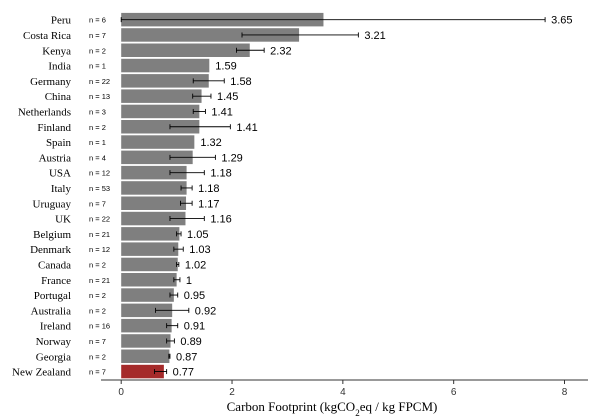 The width and height of the screenshot is (595, 417). I want to click on country-label: Australia, so click(51, 311).